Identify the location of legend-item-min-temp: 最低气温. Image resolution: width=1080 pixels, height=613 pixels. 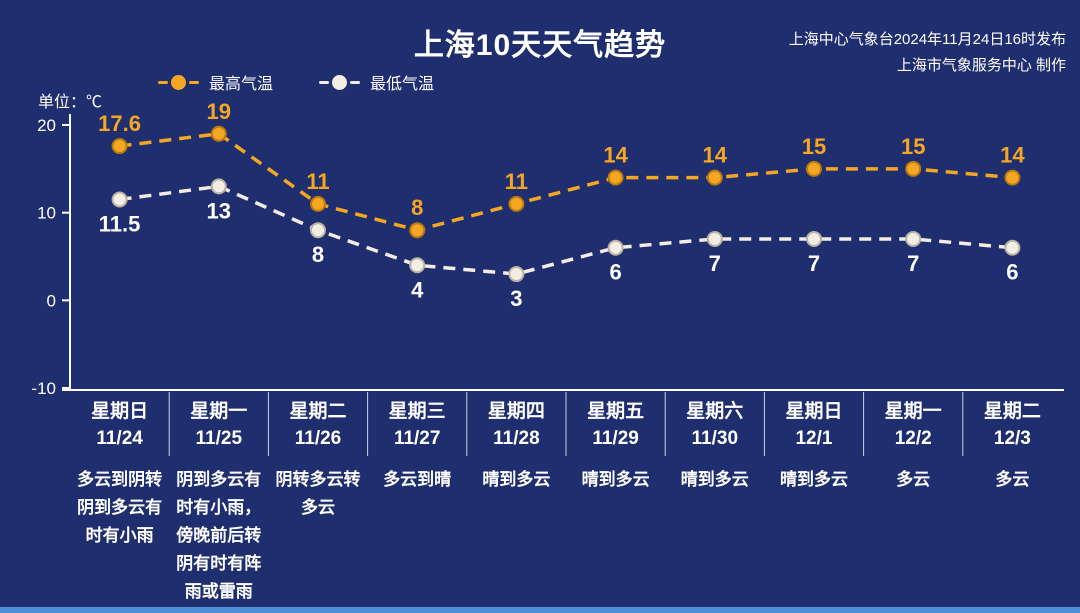
(376, 82).